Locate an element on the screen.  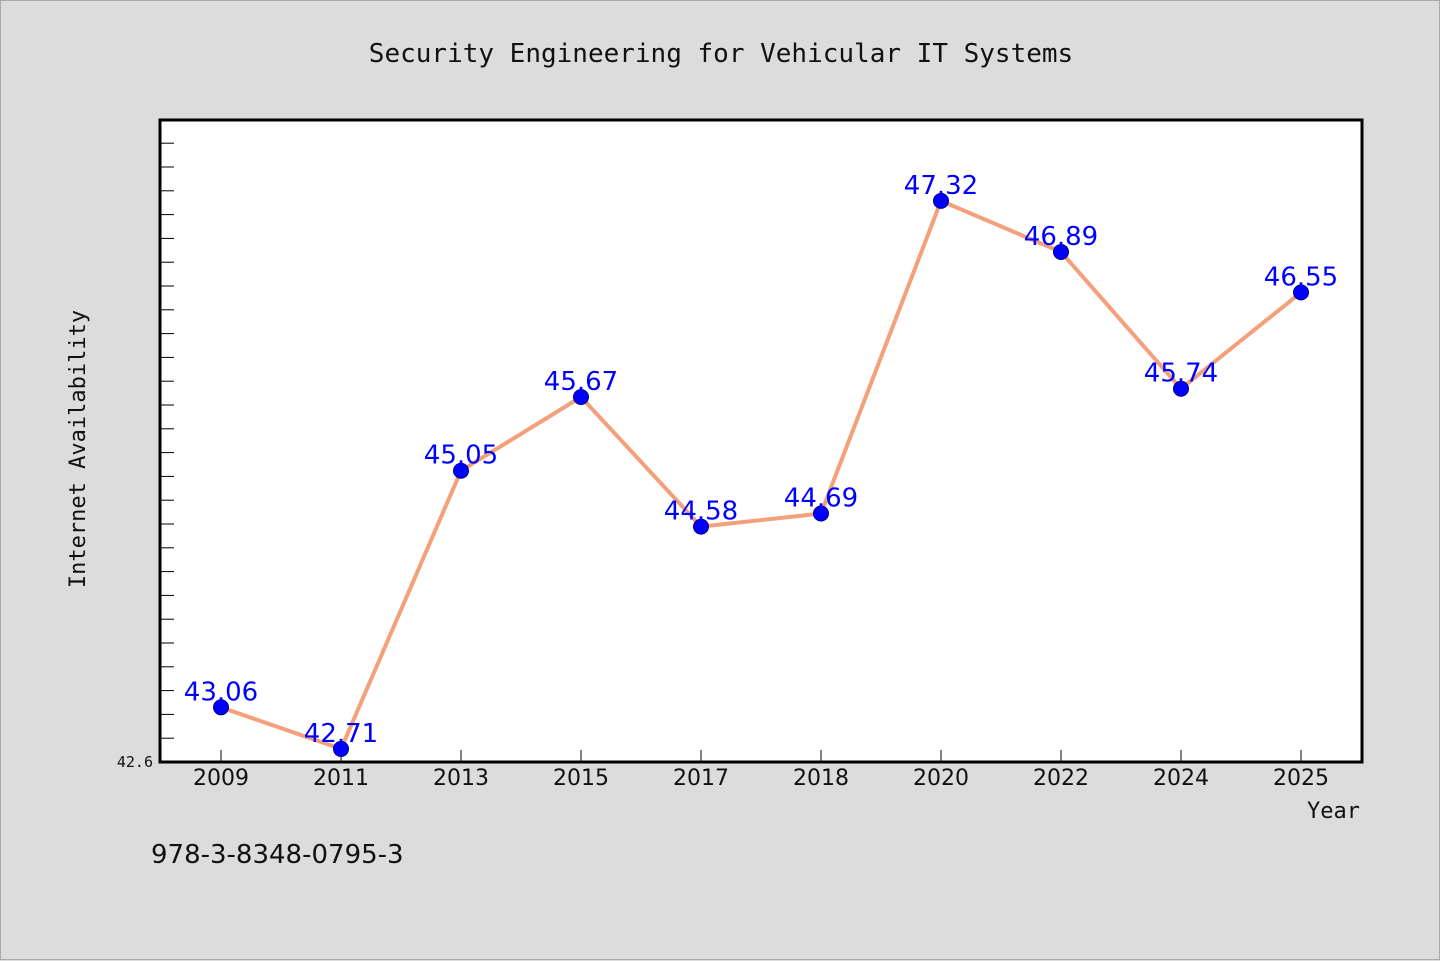
x-tick-label: 2024 is located at coordinates (1181, 778).